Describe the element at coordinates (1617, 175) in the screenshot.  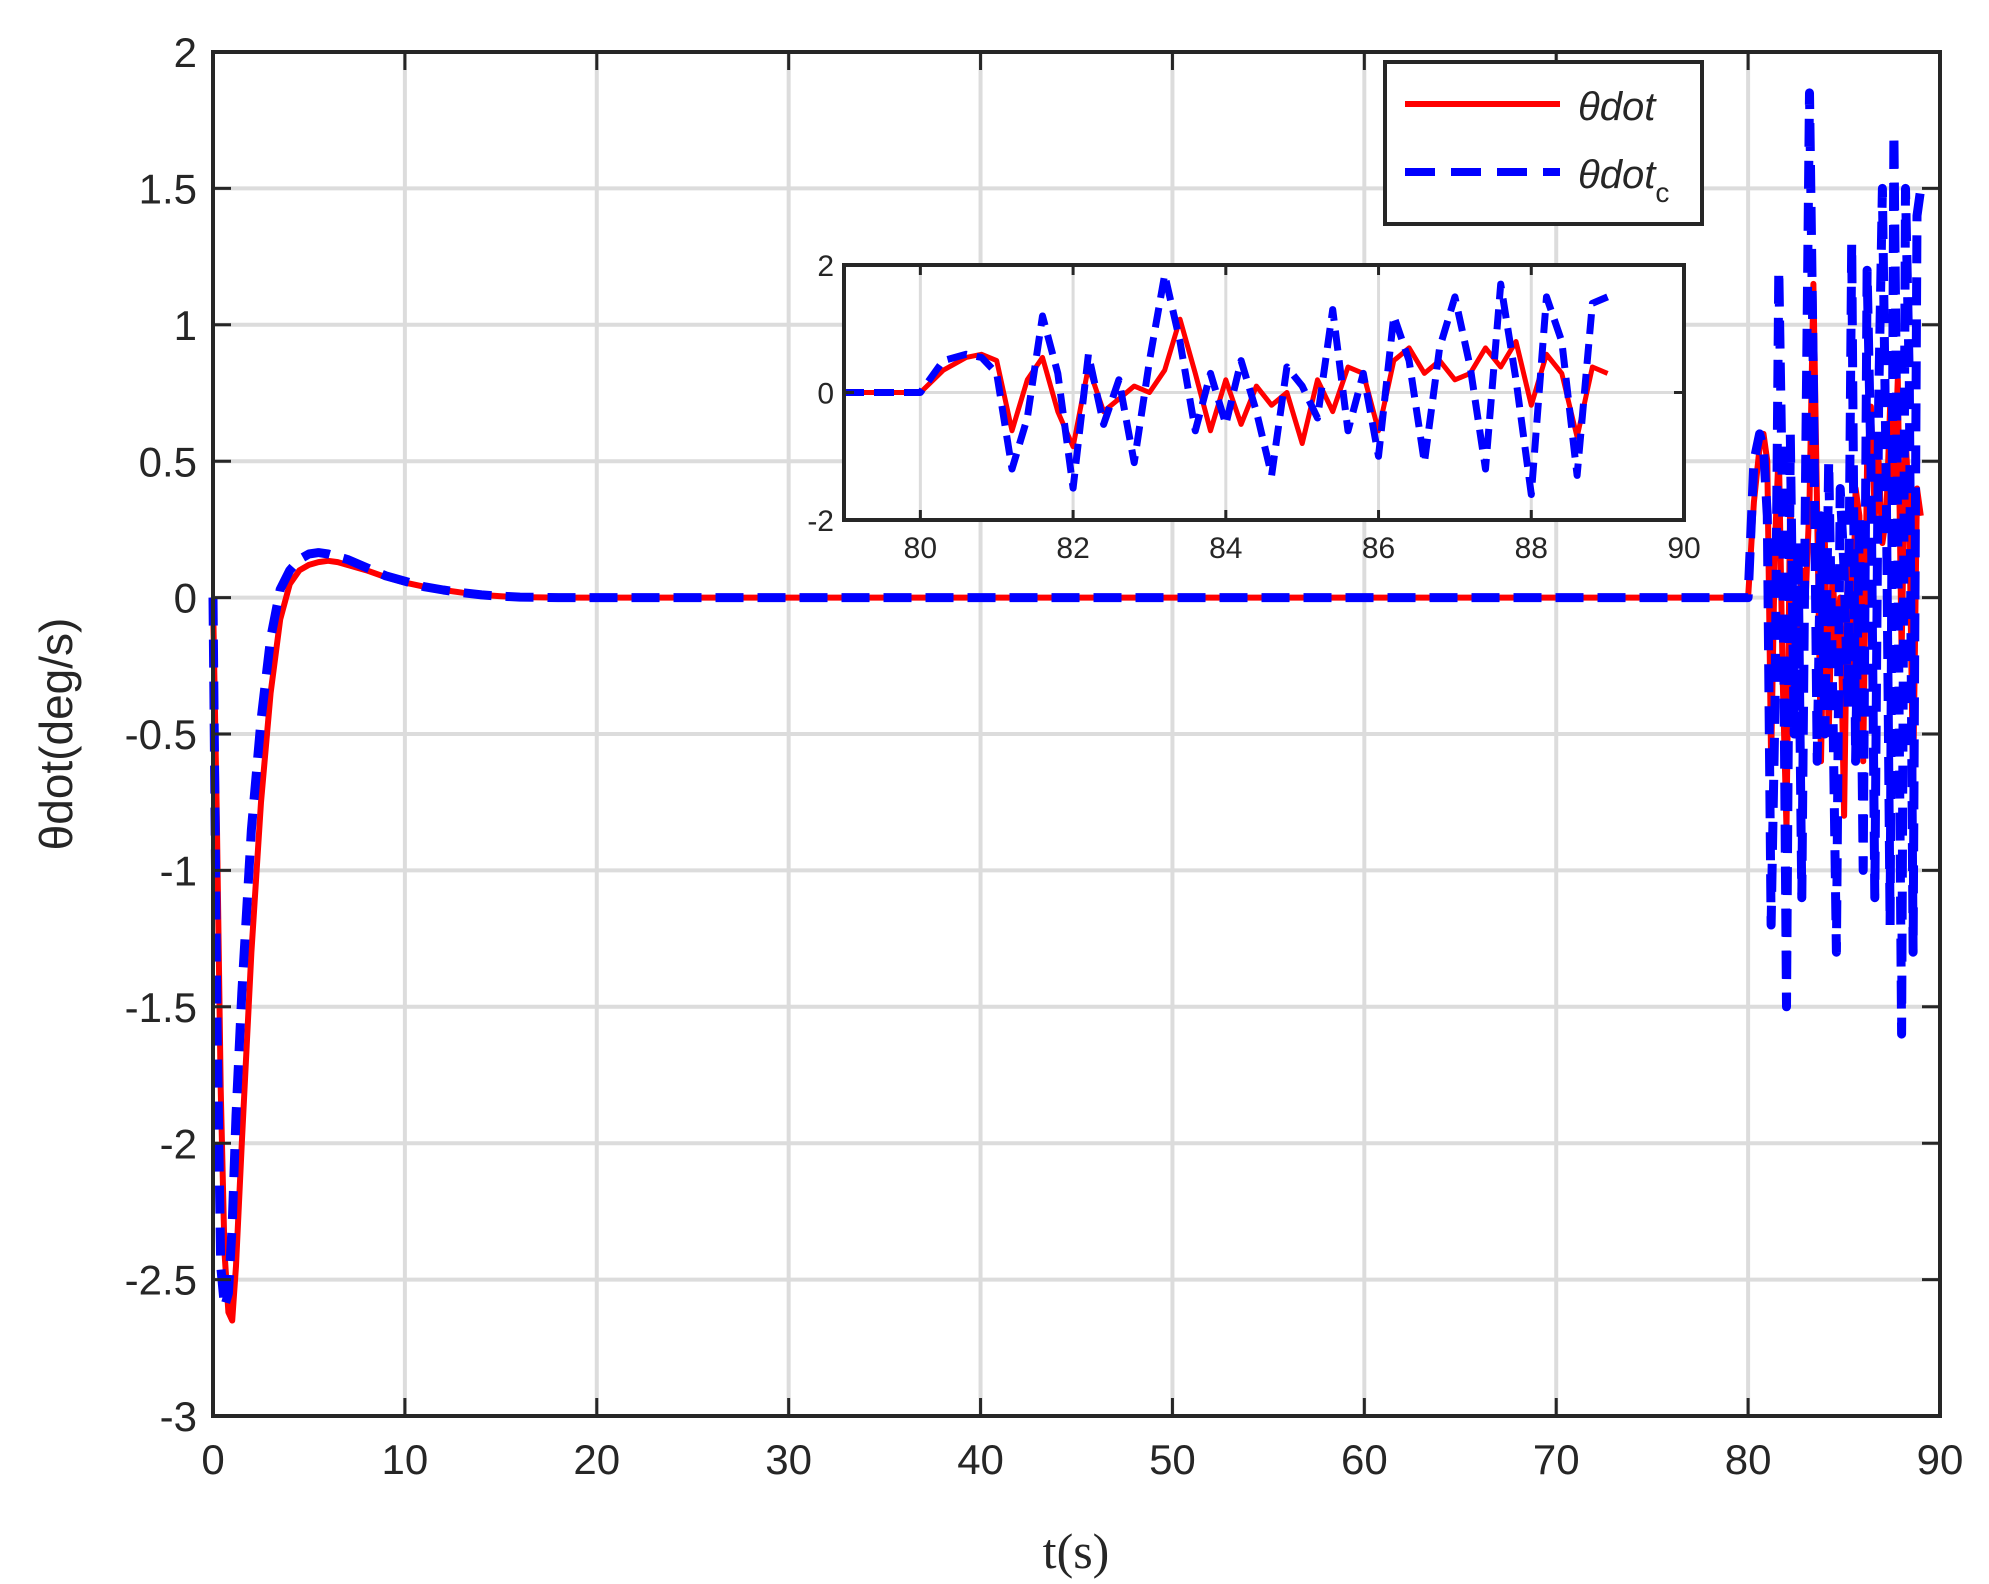
I see `legend-label-theta-dot-c-main: θdot` at that location.